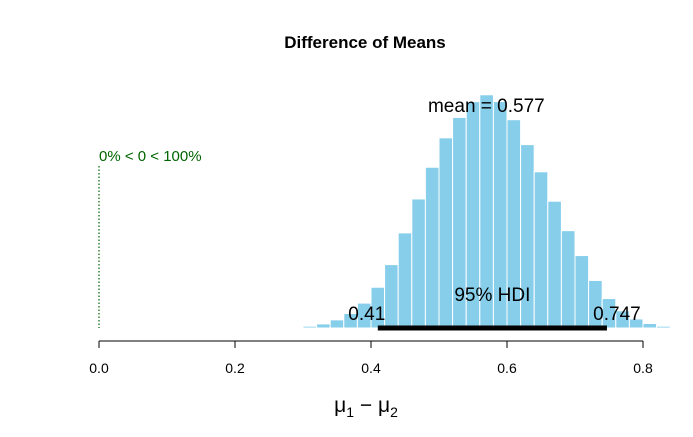 The height and width of the screenshot is (437, 693). I want to click on hdi-high-label: 0.747, so click(617, 314).